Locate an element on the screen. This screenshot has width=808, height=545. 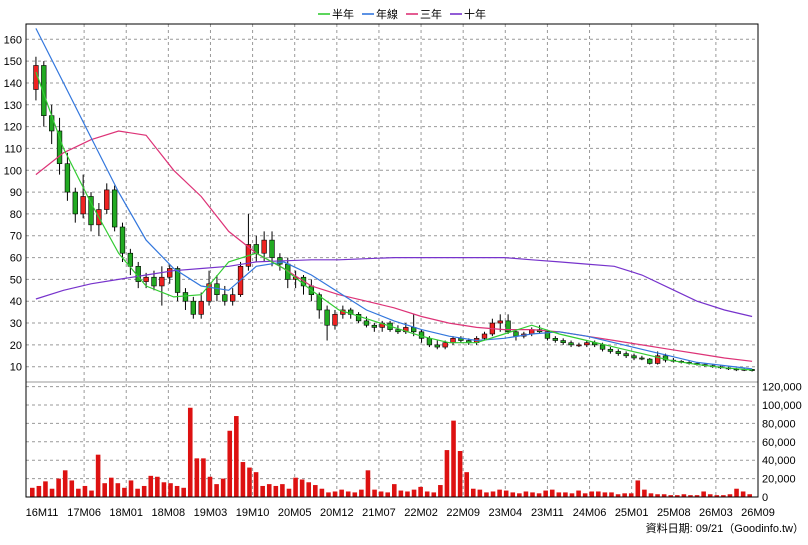
x-tick-label: 19M10 is located at coordinates (253, 513).